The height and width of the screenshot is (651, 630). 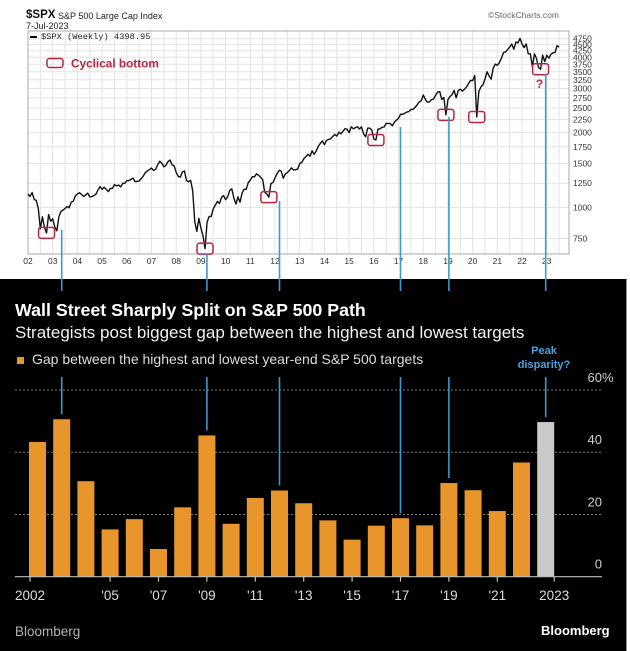 What do you see at coordinates (207, 506) in the screenshot?
I see `bar-2009` at bounding box center [207, 506].